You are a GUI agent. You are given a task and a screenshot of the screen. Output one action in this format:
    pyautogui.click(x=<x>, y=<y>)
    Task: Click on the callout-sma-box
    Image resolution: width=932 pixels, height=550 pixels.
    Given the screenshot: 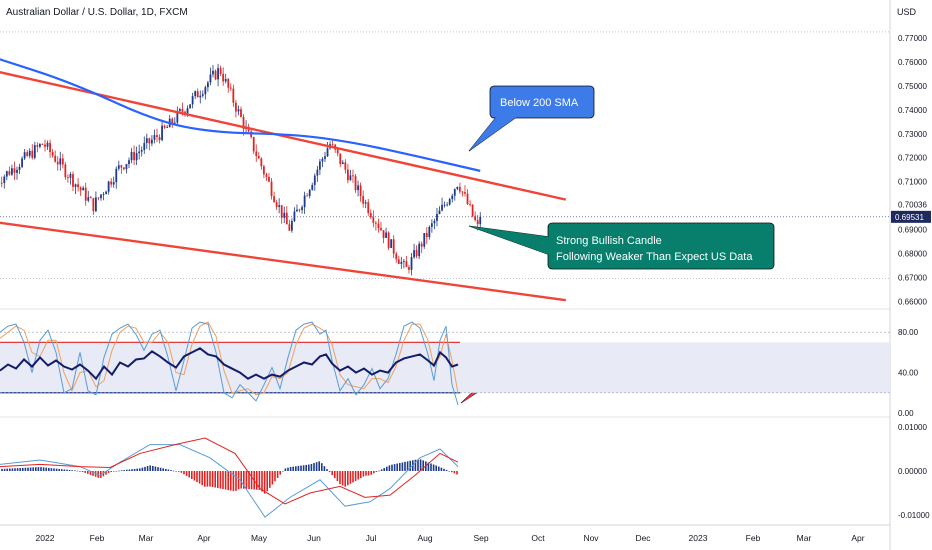 What is the action you would take?
    pyautogui.click(x=542, y=102)
    